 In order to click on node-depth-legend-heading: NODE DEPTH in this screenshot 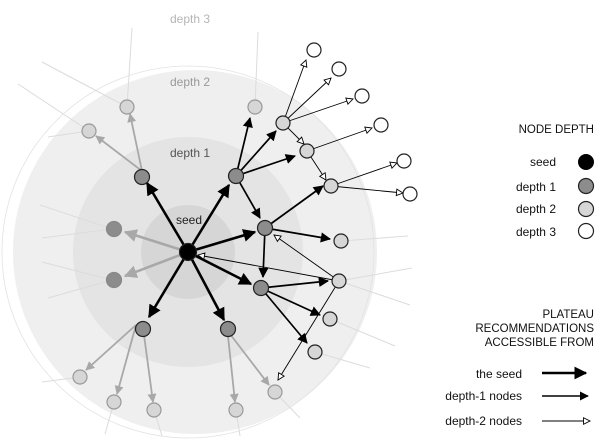, I will do `click(556, 130)`.